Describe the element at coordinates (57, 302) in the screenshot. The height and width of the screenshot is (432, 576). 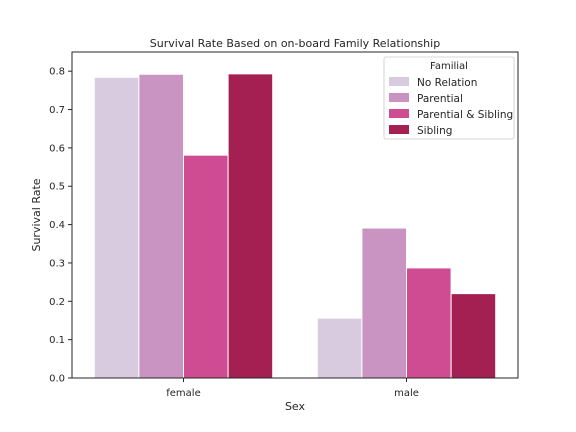
I see `y-tick-label: 0.2` at that location.